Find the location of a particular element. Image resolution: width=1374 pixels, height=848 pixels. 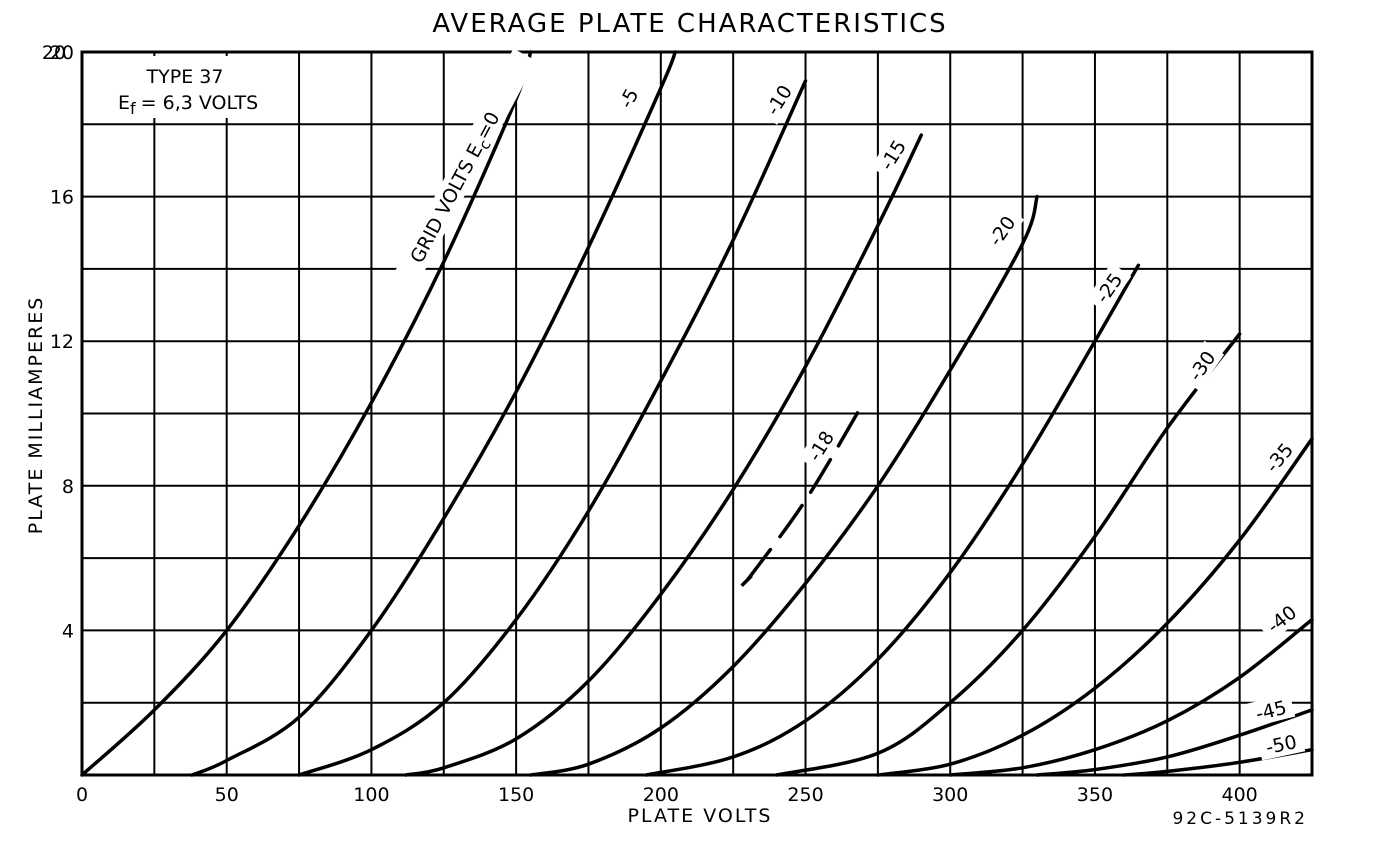

filament-voltage-label: Ef = 6,3 VOLTS is located at coordinates (188, 105).